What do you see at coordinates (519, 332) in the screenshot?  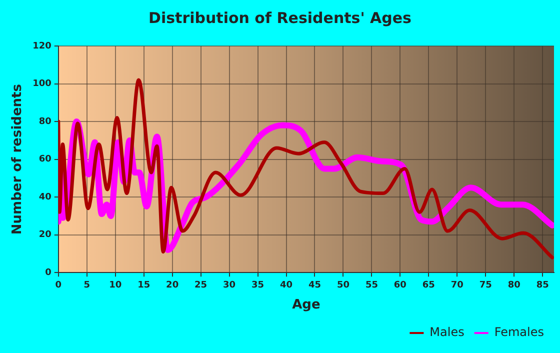 I see `legend-label: Females` at bounding box center [519, 332].